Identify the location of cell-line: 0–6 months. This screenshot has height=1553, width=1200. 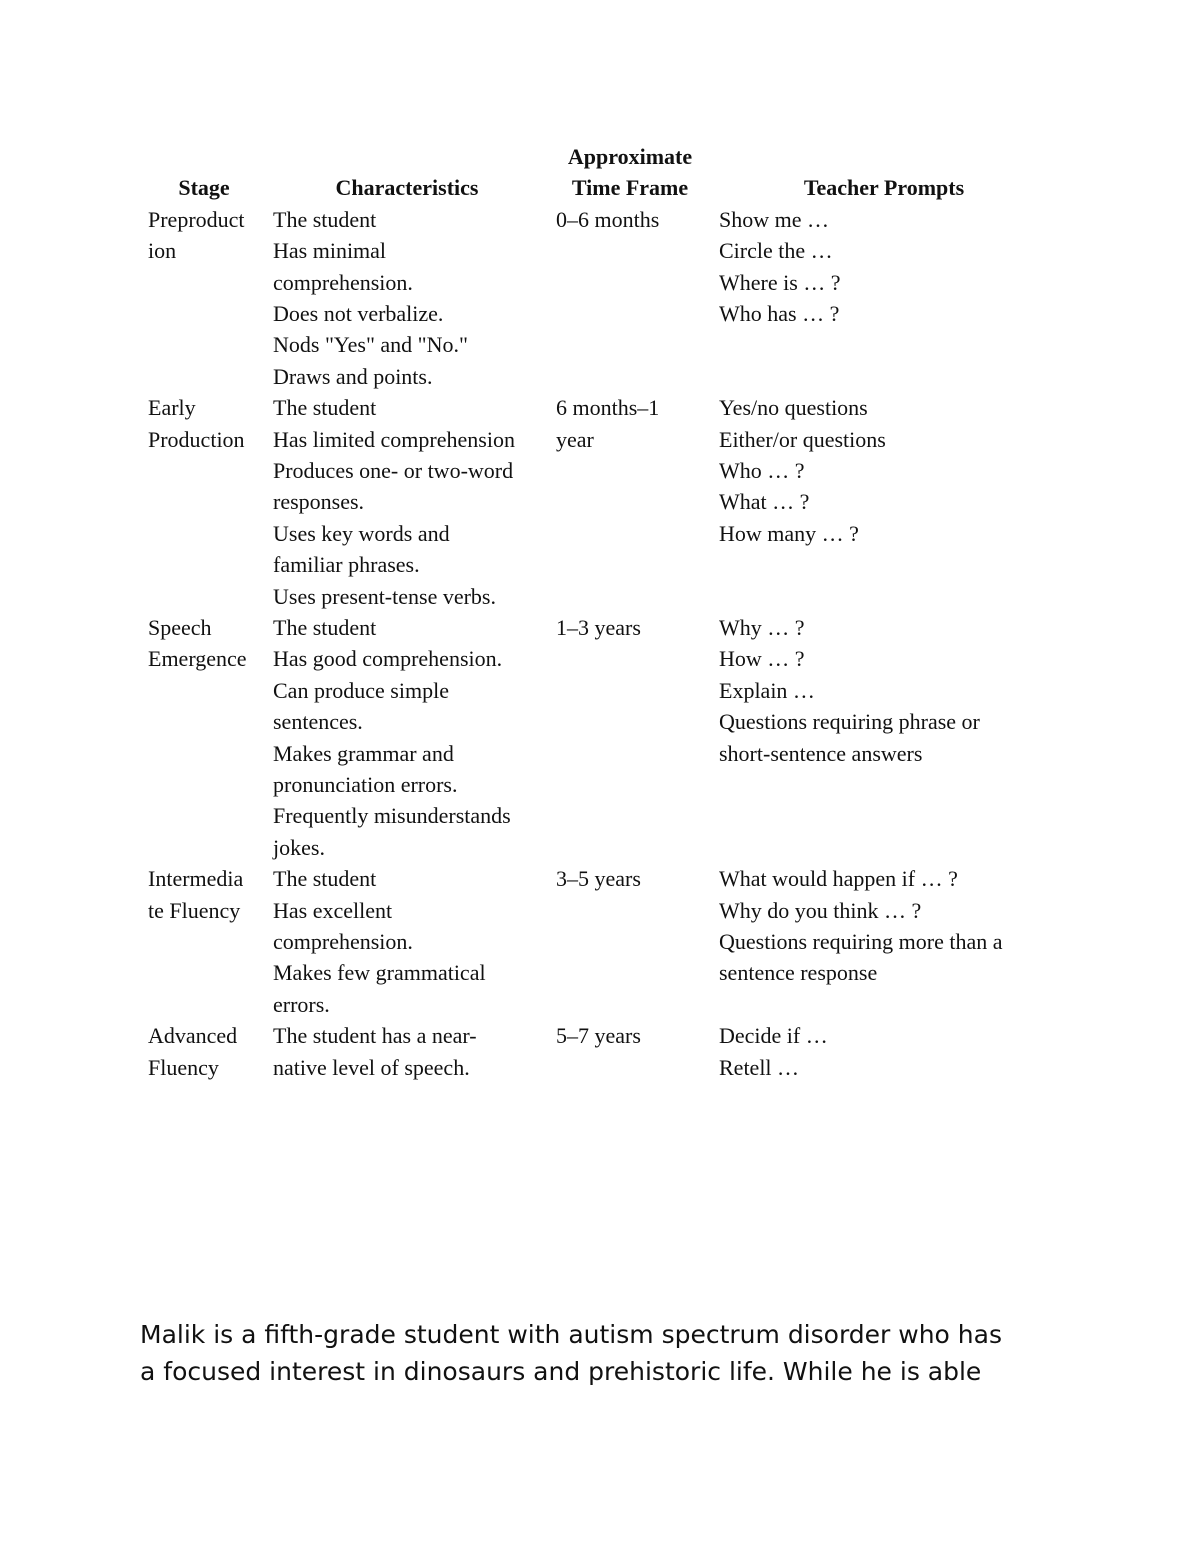
(608, 219).